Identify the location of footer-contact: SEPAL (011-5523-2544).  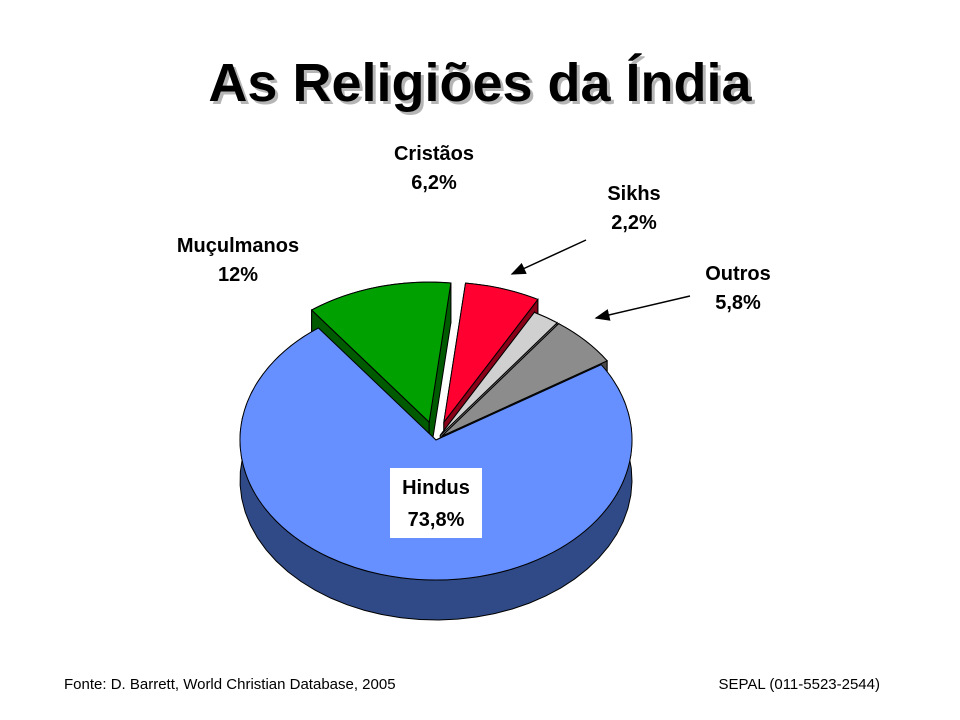
(799, 684).